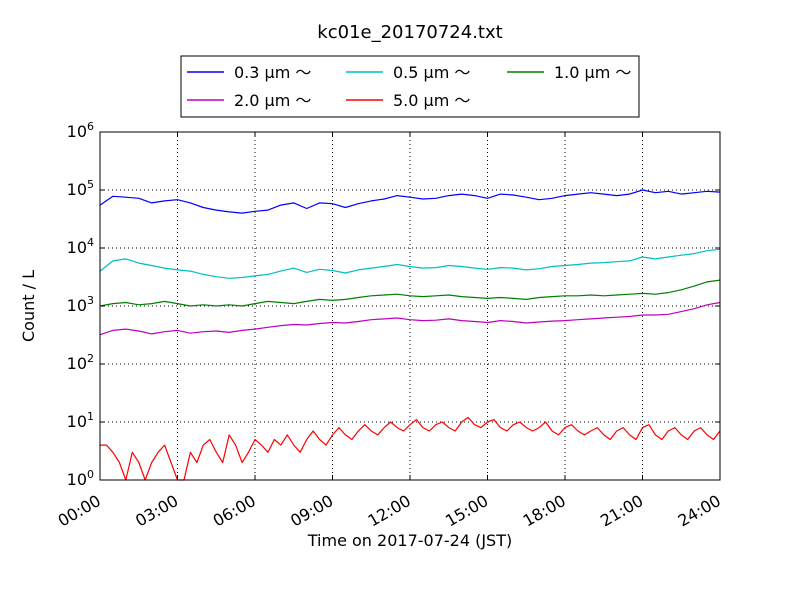  Describe the element at coordinates (80, 304) in the screenshot. I see `y-tick-label: 10³` at that location.